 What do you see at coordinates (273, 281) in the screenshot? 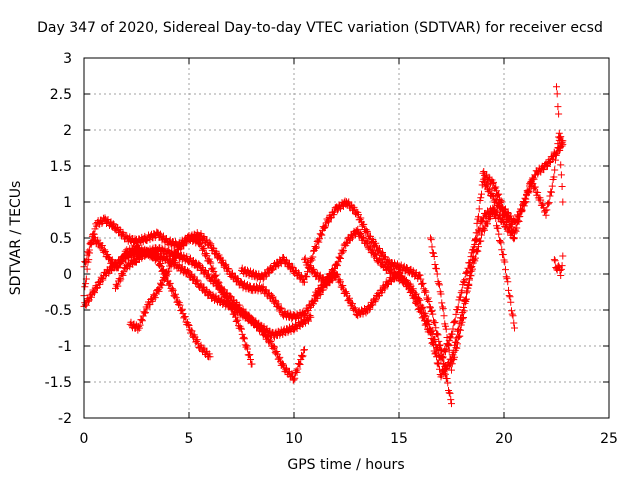
I see `series-track-f` at bounding box center [273, 281].